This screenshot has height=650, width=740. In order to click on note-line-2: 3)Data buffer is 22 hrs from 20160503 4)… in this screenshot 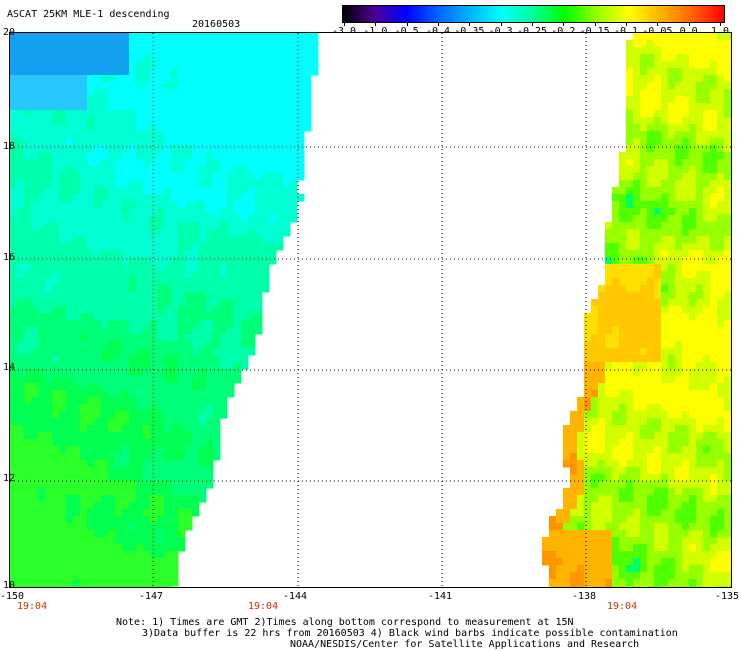, I will do `click(410, 633)`.